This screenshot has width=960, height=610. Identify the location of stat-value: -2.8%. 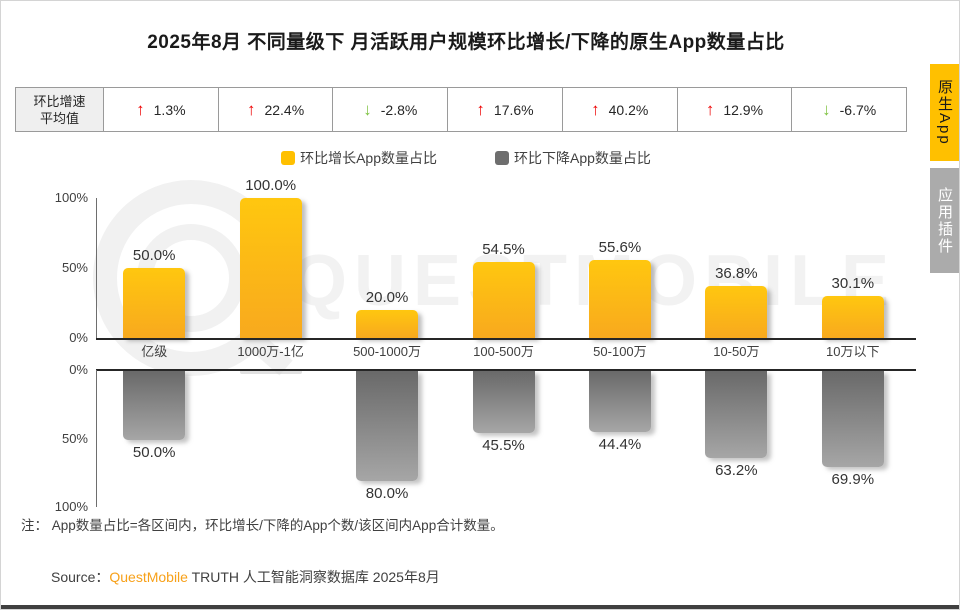
(399, 109).